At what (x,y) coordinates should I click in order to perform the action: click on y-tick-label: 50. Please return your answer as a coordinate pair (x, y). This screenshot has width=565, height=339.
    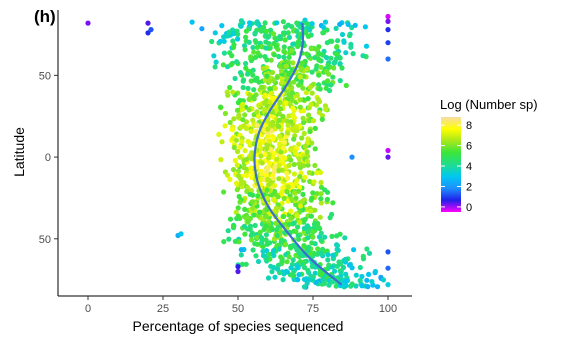
    Looking at the image, I should click on (45, 76).